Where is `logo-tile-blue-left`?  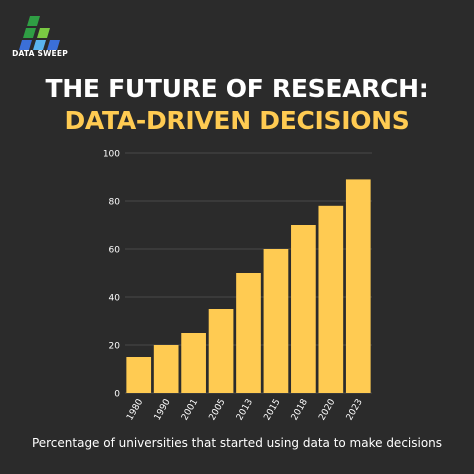
logo-tile-blue-left is located at coordinates (25, 45).